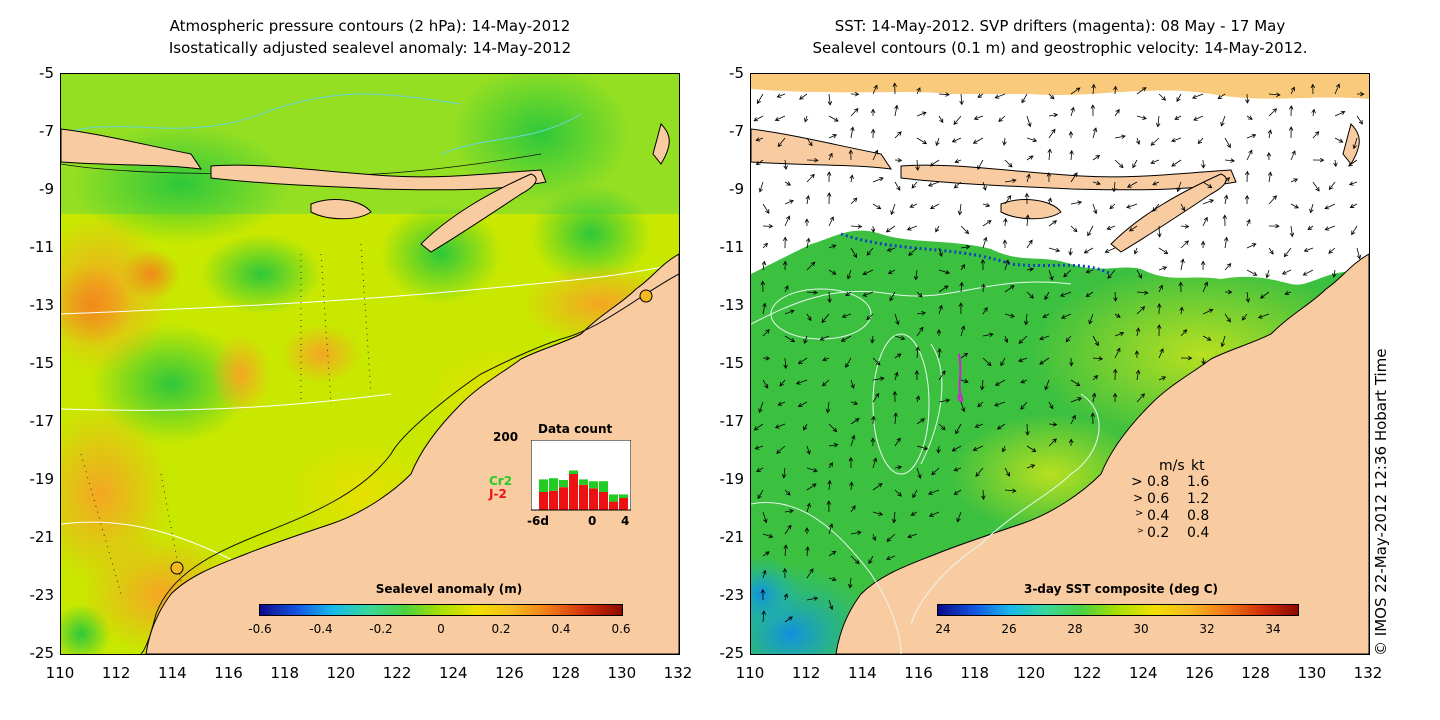 Image resolution: width=1440 pixels, height=720 pixels. What do you see at coordinates (1198, 499) in the screenshot?
I see `velocity-kt-2: 1.2` at bounding box center [1198, 499].